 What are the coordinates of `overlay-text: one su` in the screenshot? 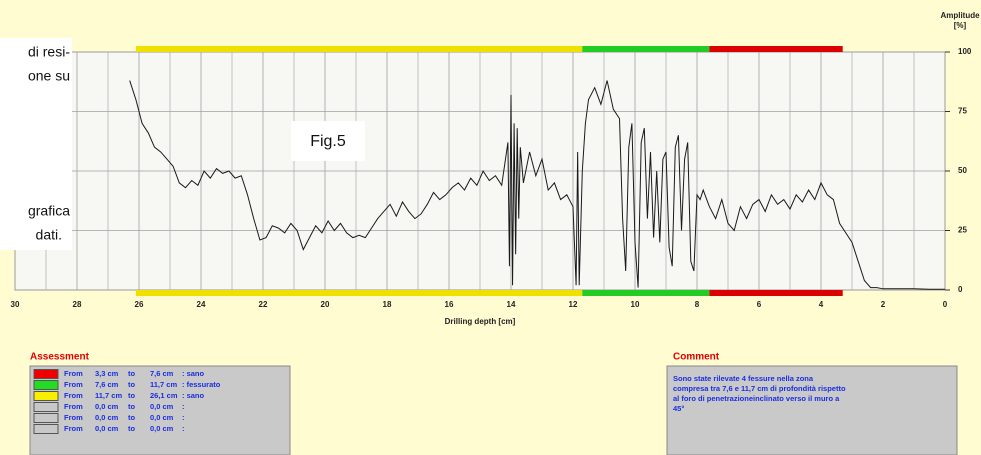 It's located at (49, 76).